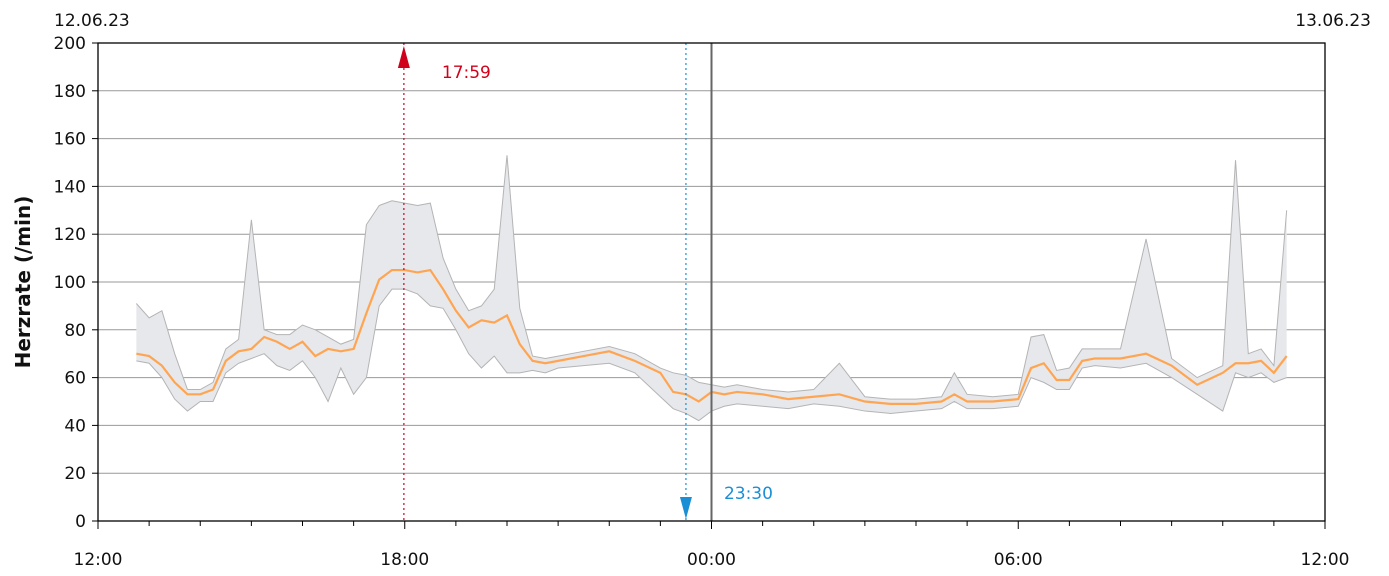  What do you see at coordinates (404, 560) in the screenshot?
I see `x-tick-label: 18:00` at bounding box center [404, 560].